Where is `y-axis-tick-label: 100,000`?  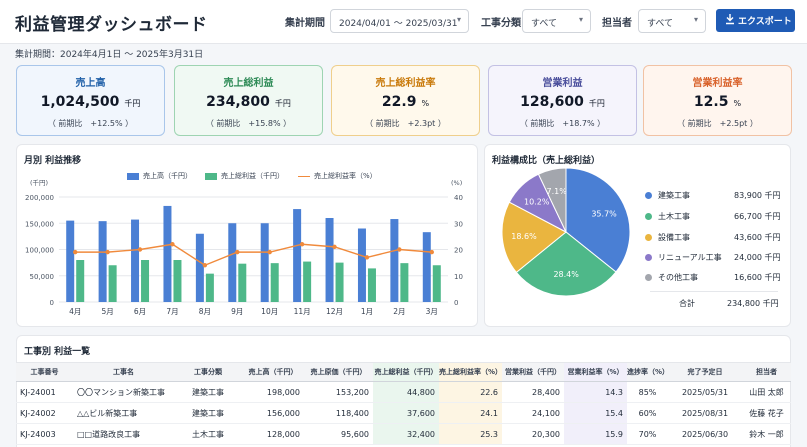
y-axis-tick-label: 100,000 is located at coordinates (39, 251).